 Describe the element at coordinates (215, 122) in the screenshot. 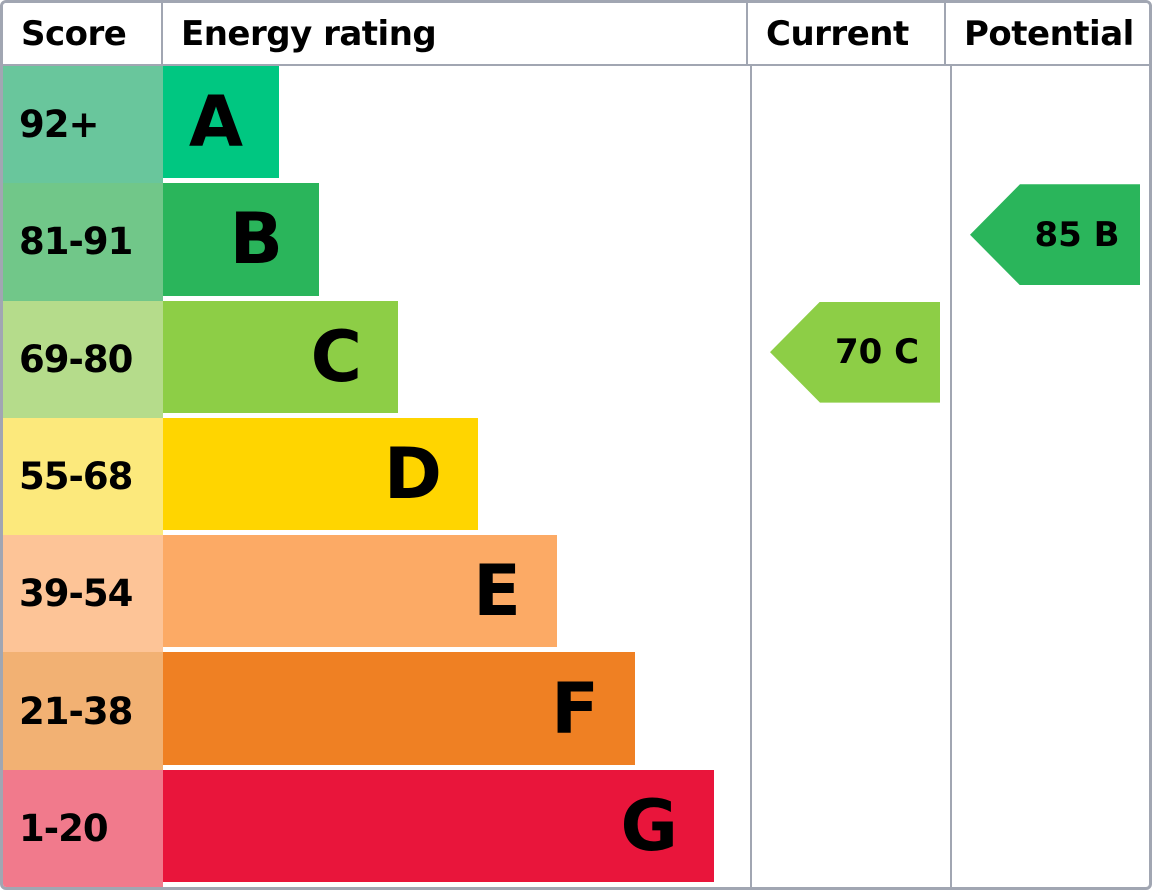

I see `band-letter: A` at that location.